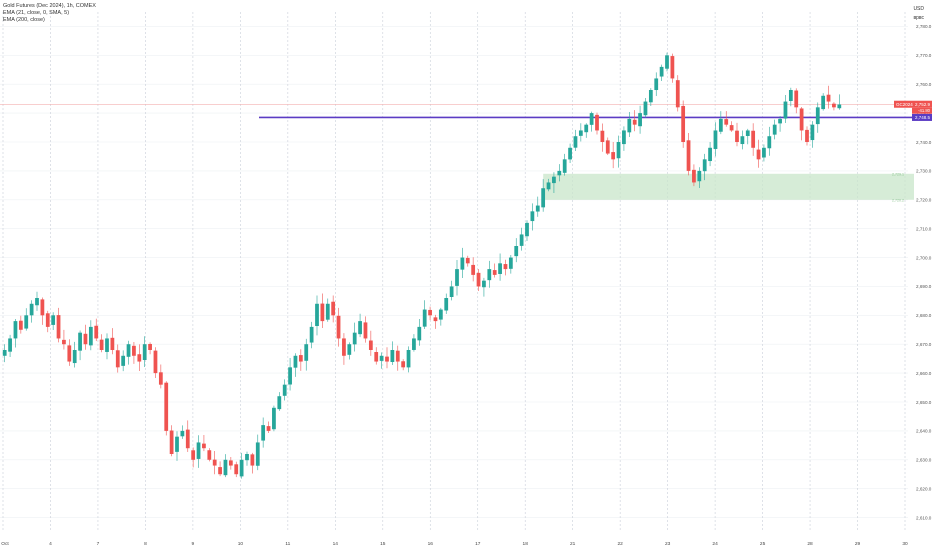 The image size is (932, 550). Describe the element at coordinates (728, 186) in the screenshot. I see `support-zone` at that location.